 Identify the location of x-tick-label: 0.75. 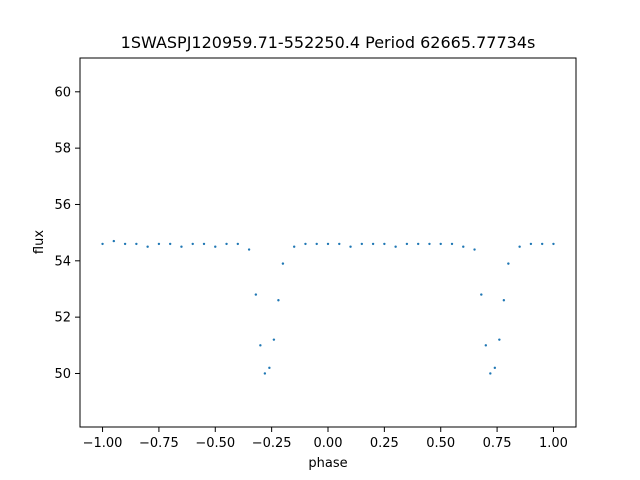
(497, 443).